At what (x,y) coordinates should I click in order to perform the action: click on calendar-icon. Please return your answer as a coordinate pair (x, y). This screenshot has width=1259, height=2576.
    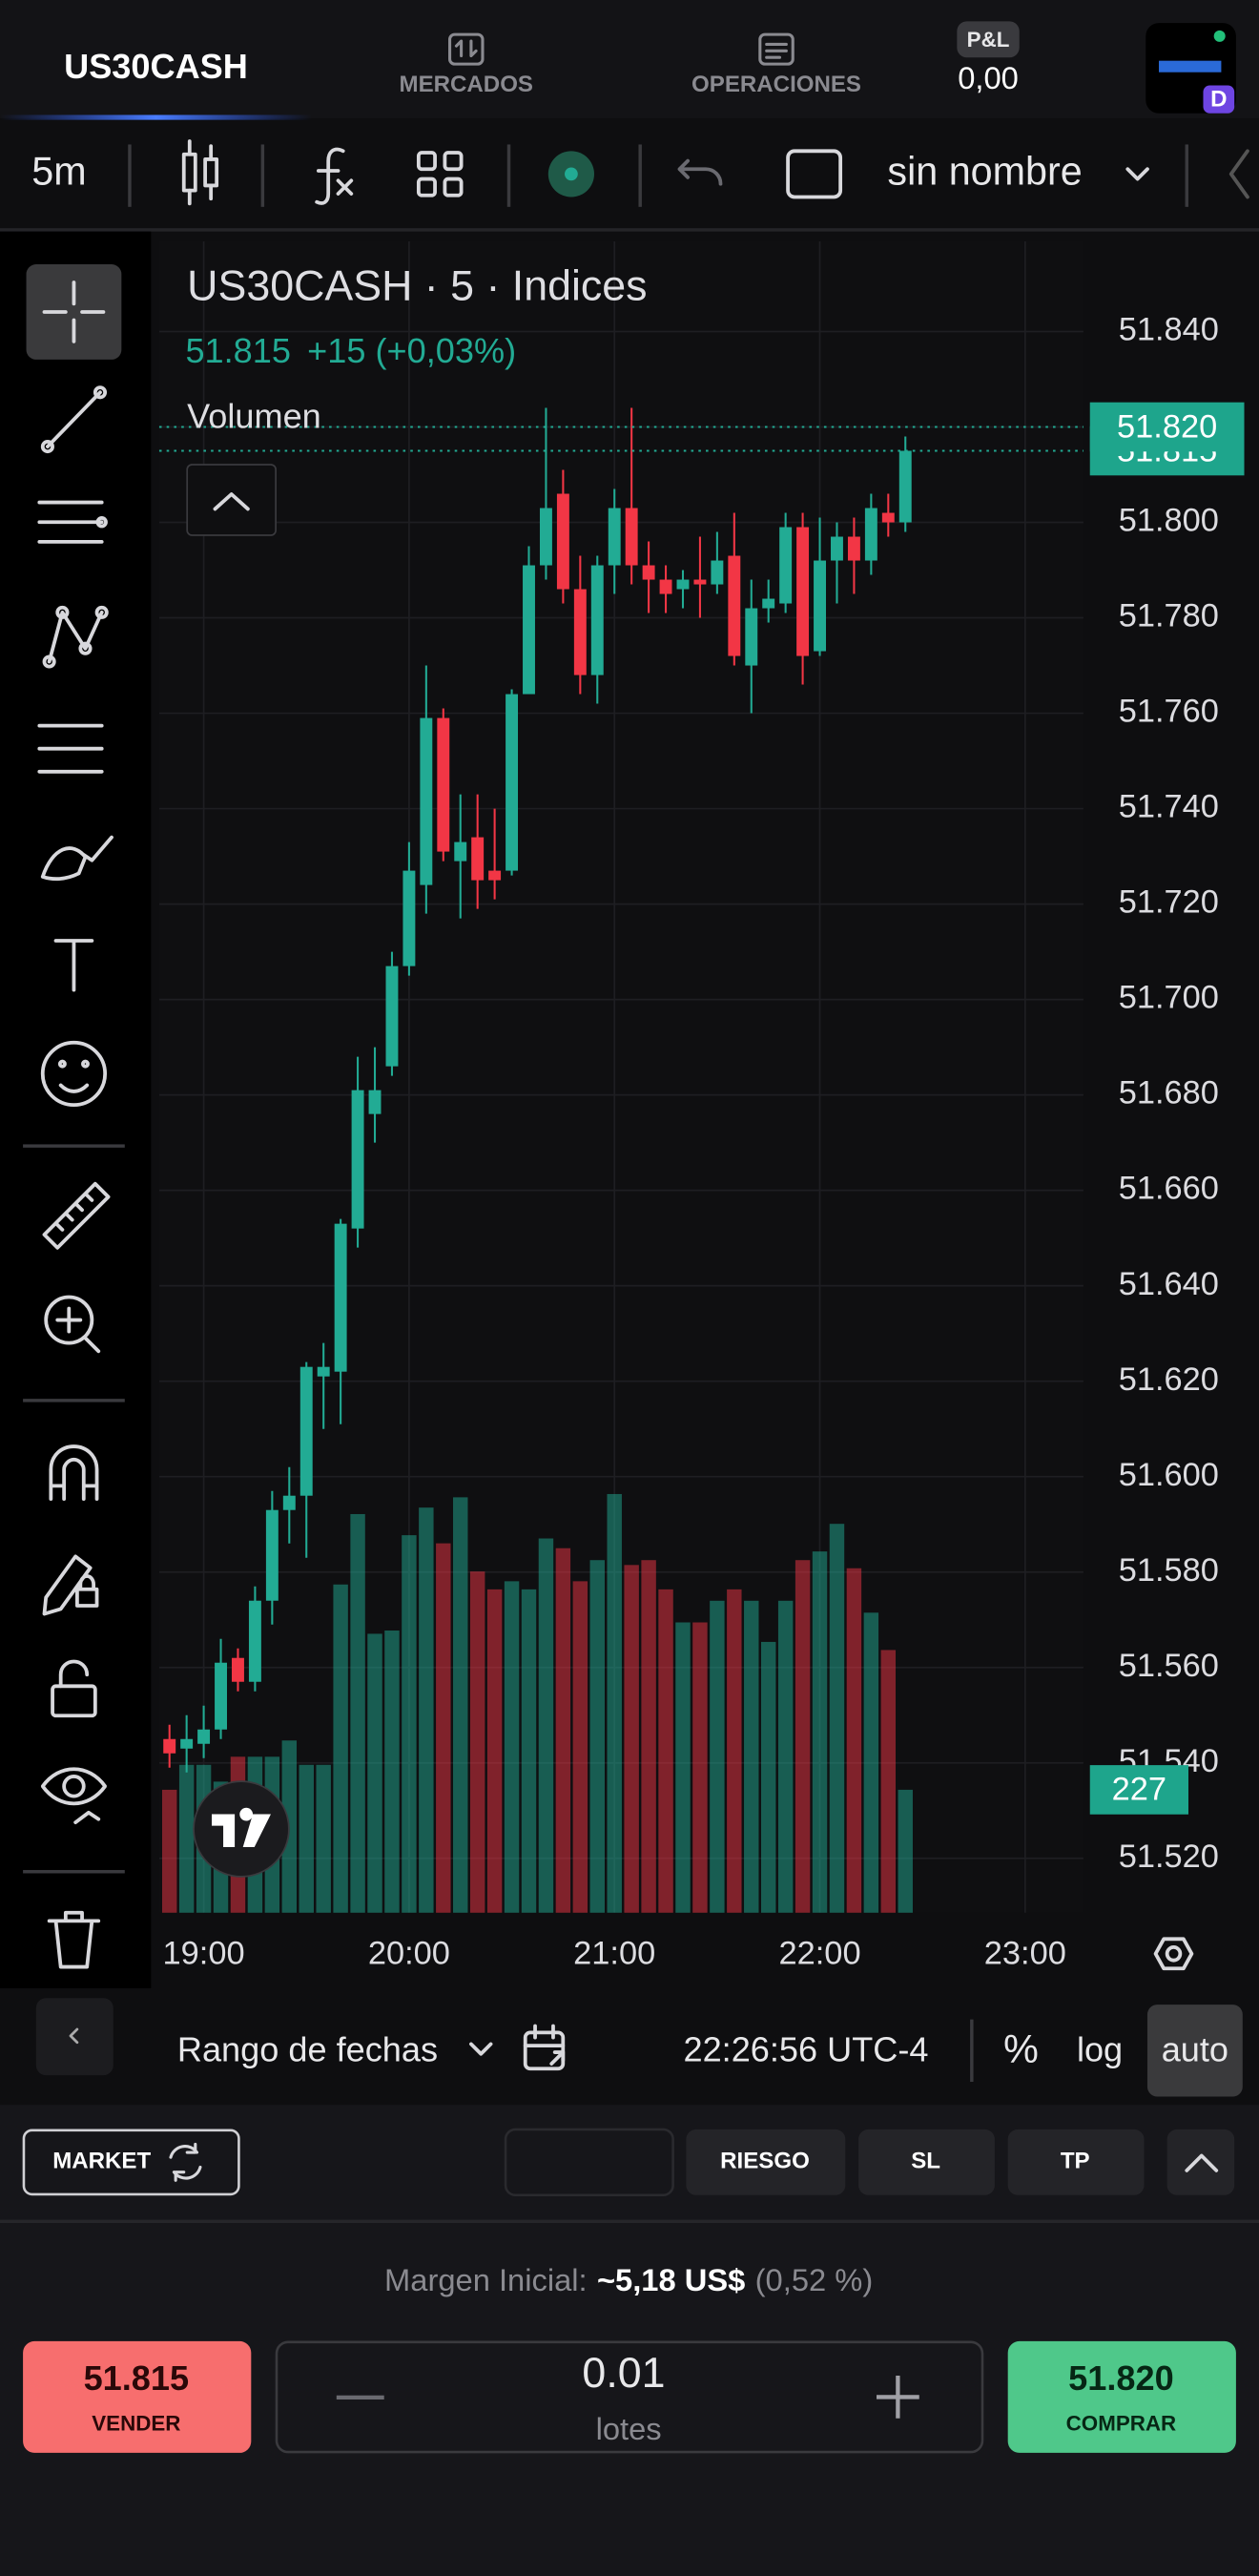
    Looking at the image, I should click on (544, 2047).